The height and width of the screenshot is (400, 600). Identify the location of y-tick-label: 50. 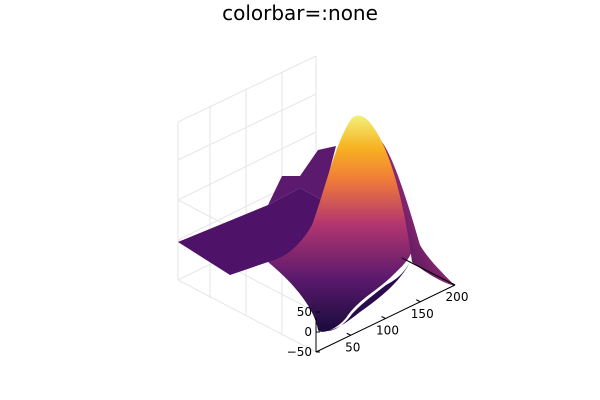
(304, 312).